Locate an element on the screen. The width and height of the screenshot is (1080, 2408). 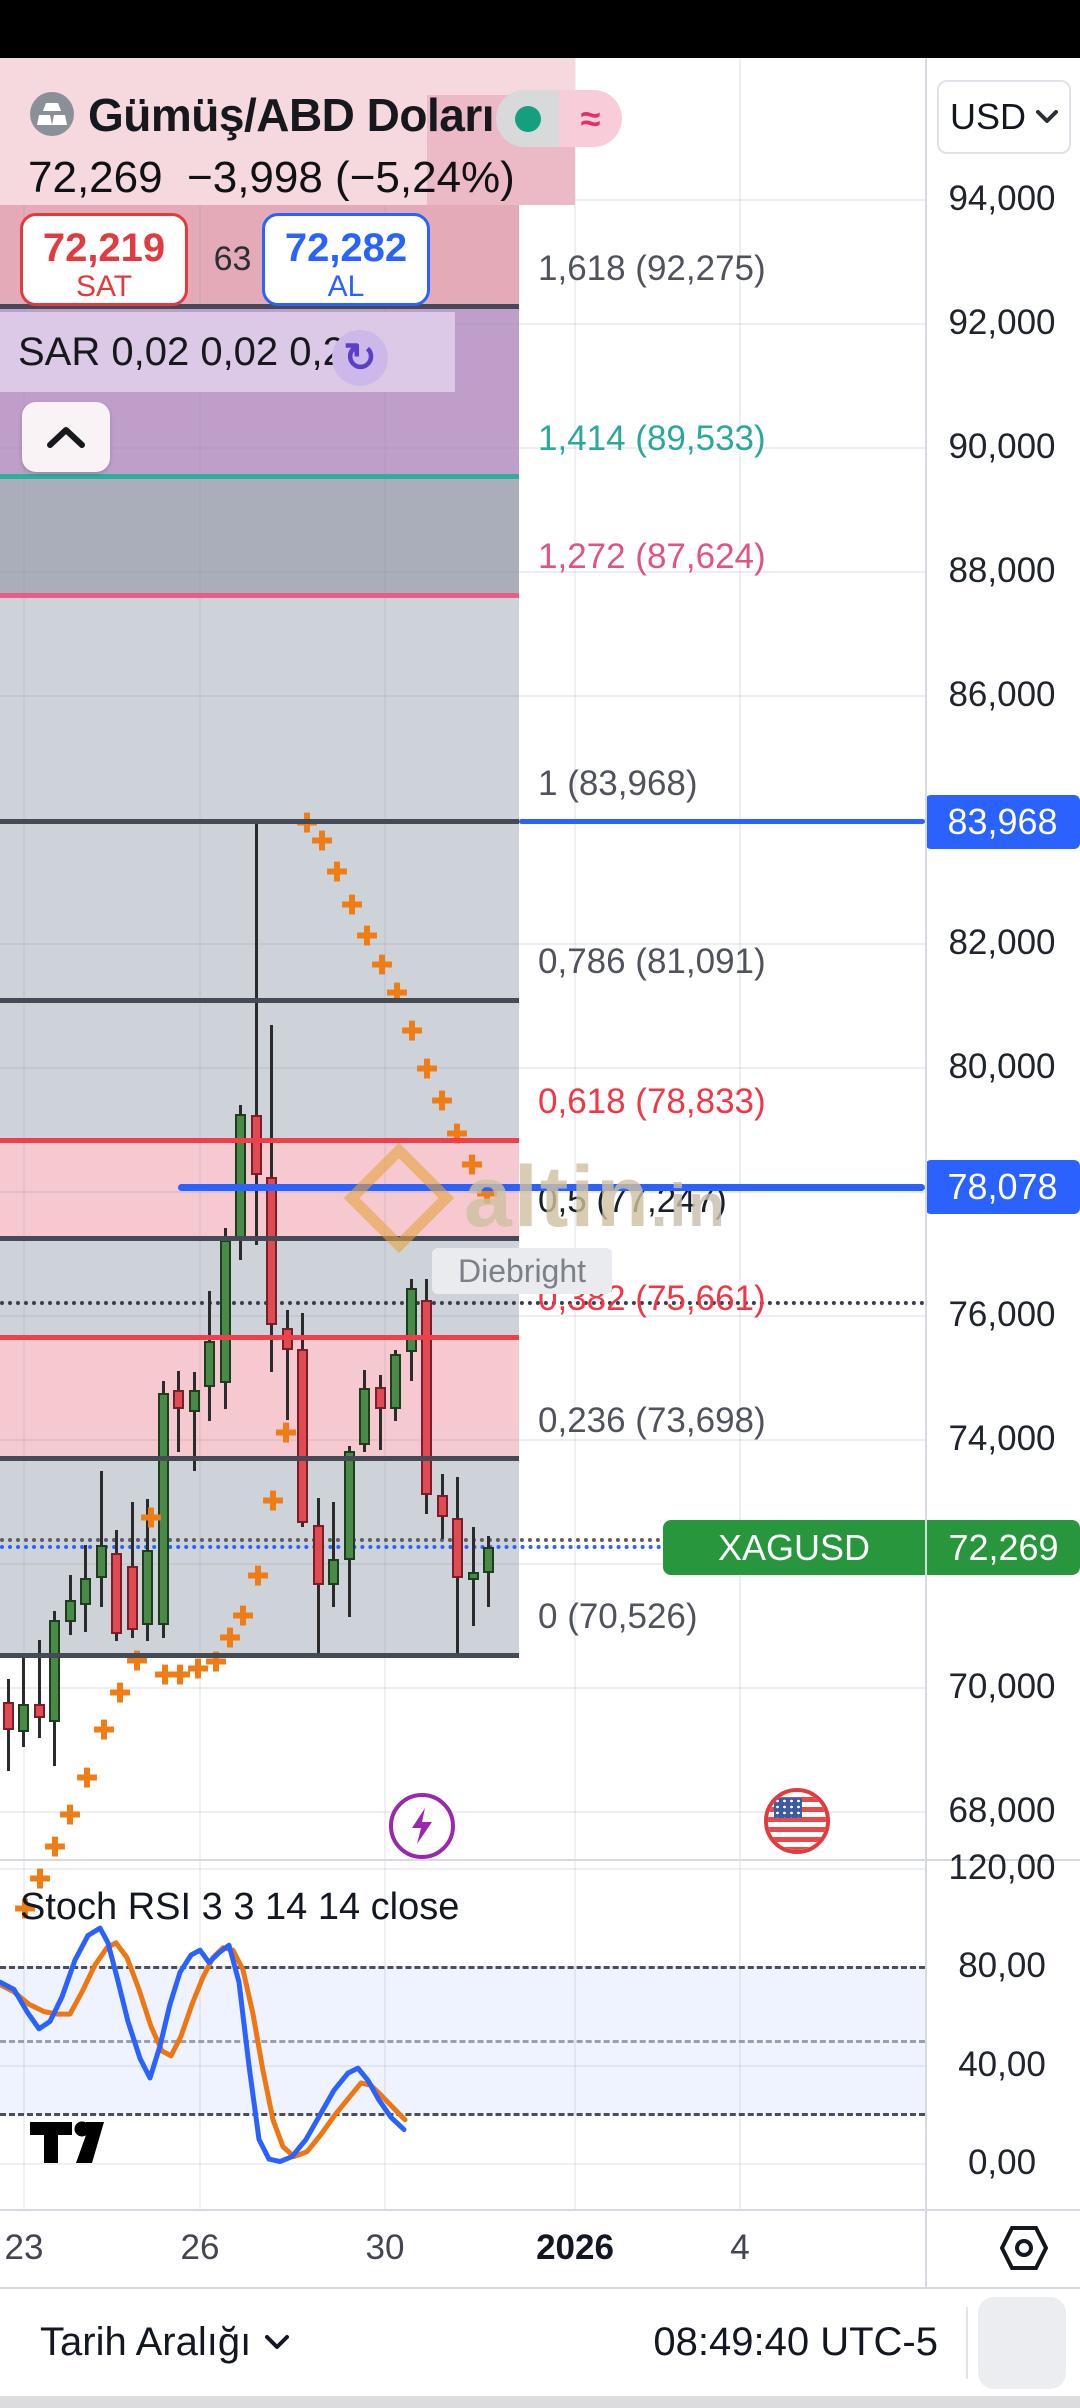
chart-settings-icon is located at coordinates (1024, 2250).